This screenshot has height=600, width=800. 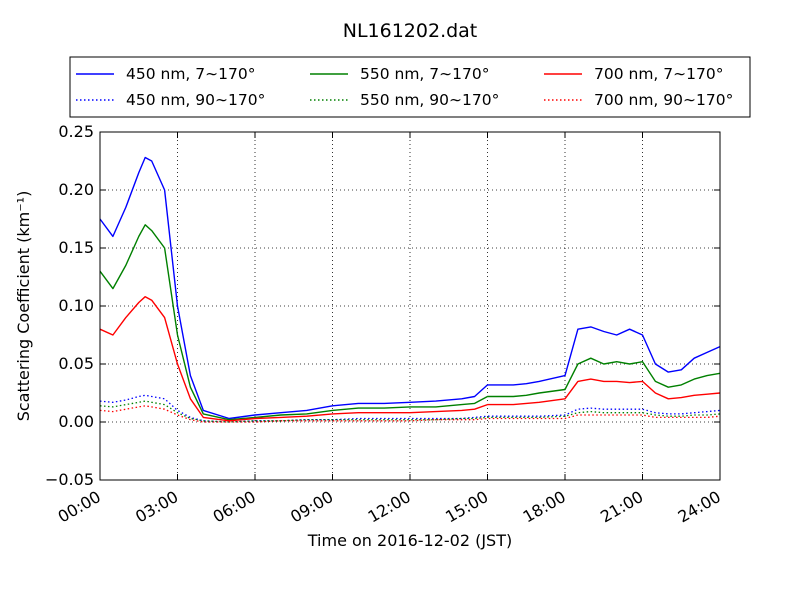 What do you see at coordinates (409, 540) in the screenshot?
I see `x-axis-label: Time on 2016-12-02 (JST)` at bounding box center [409, 540].